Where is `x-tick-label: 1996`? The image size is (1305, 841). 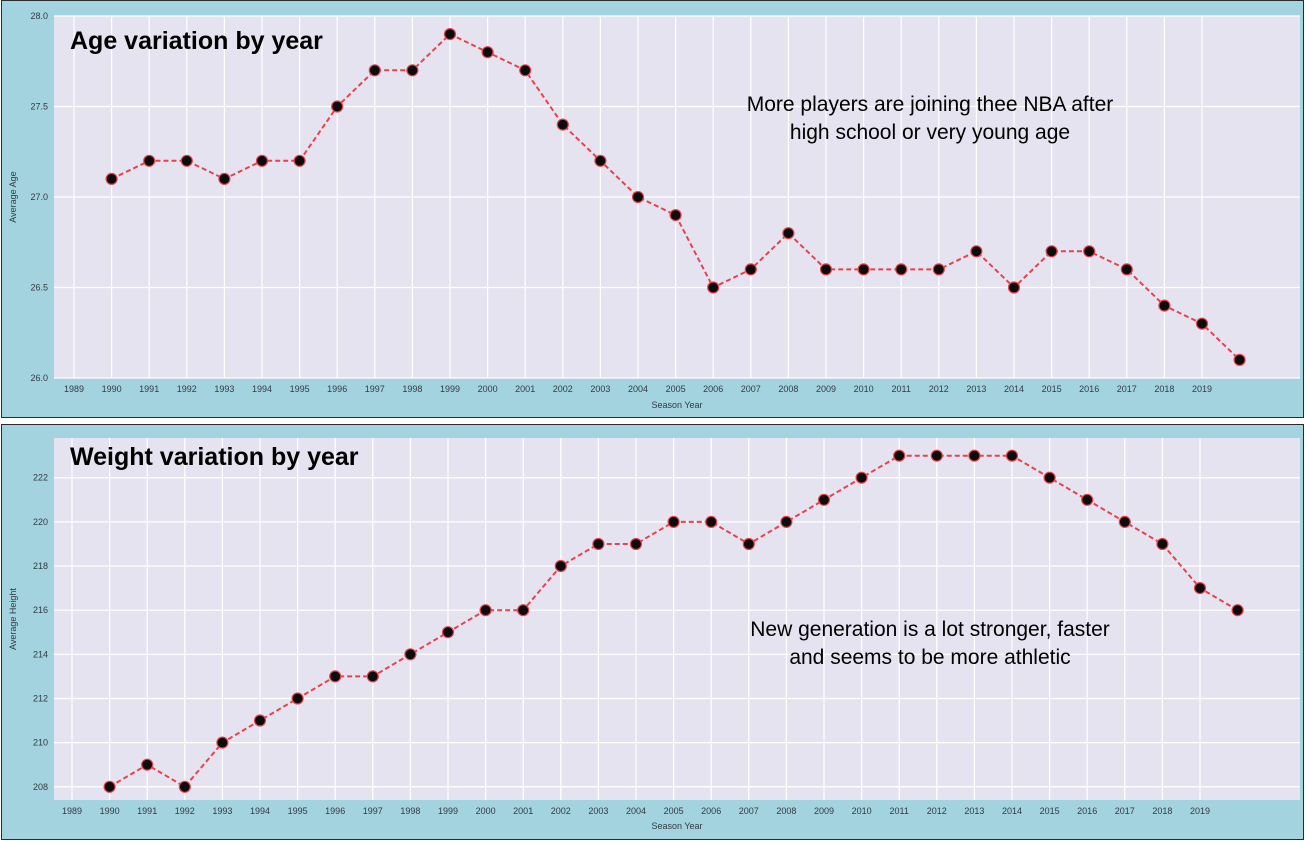
x-tick-label: 1996 is located at coordinates (335, 811).